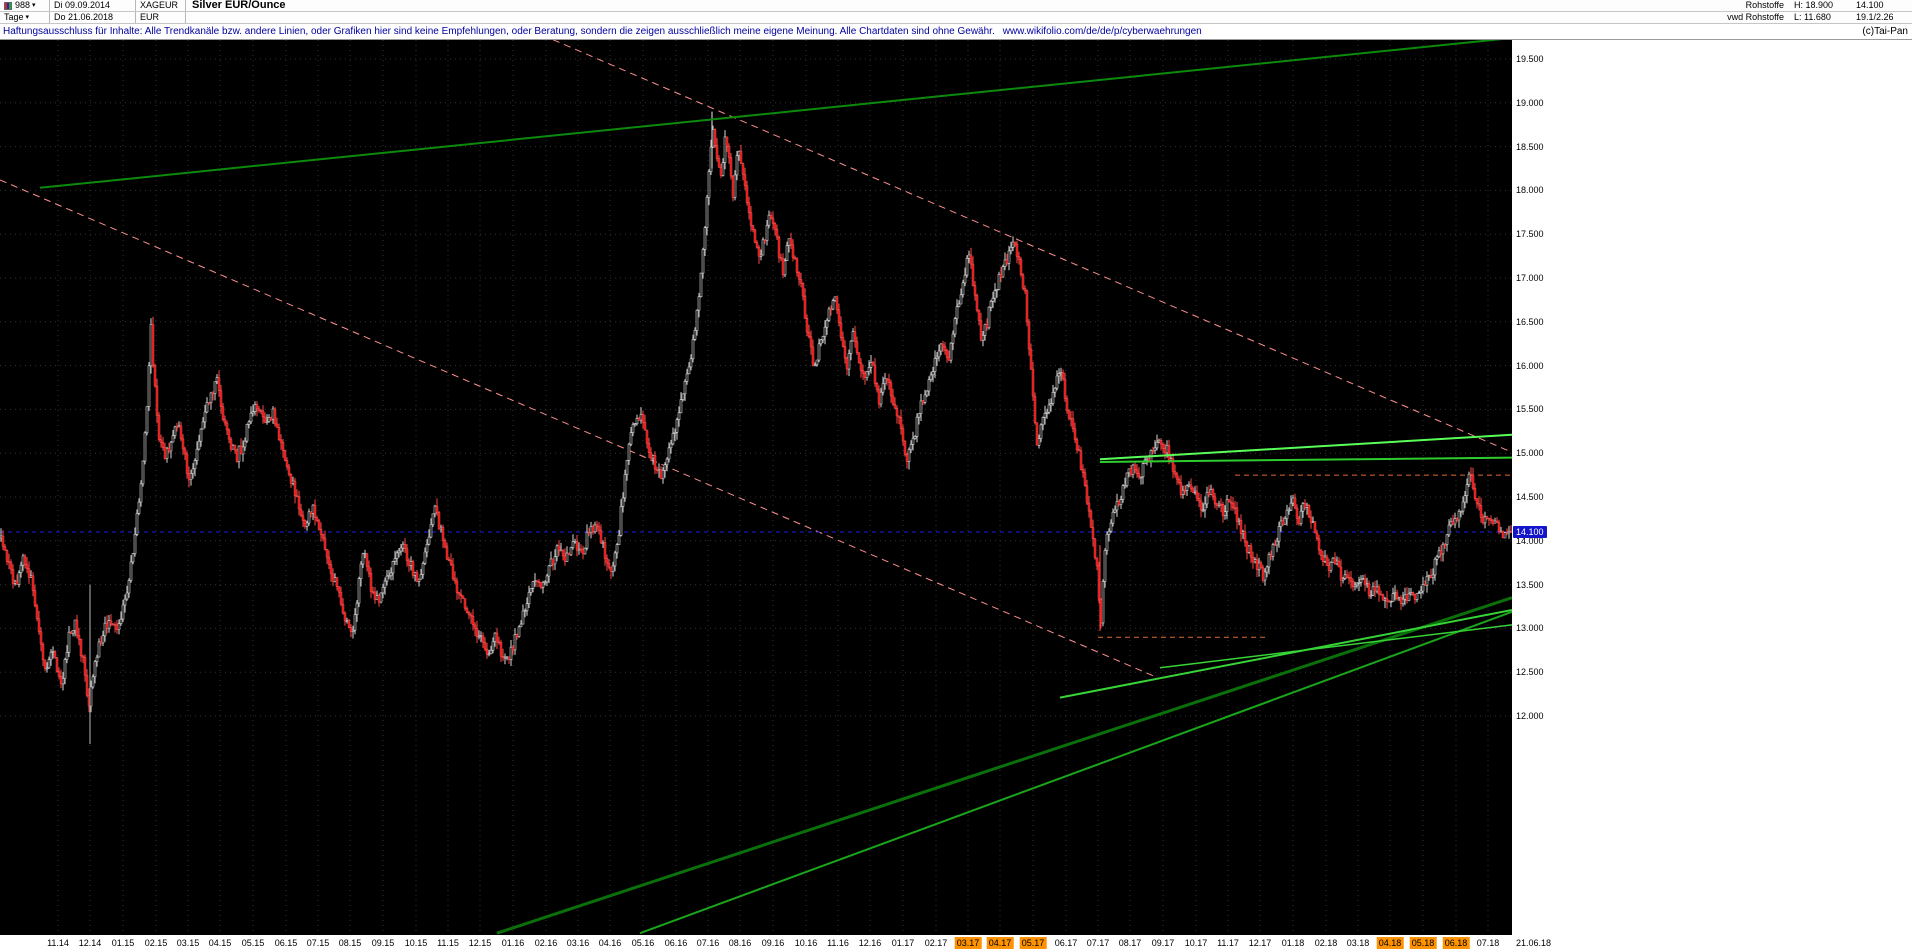 The width and height of the screenshot is (1912, 952). I want to click on x-tick-label: 07.17, so click(1098, 943).